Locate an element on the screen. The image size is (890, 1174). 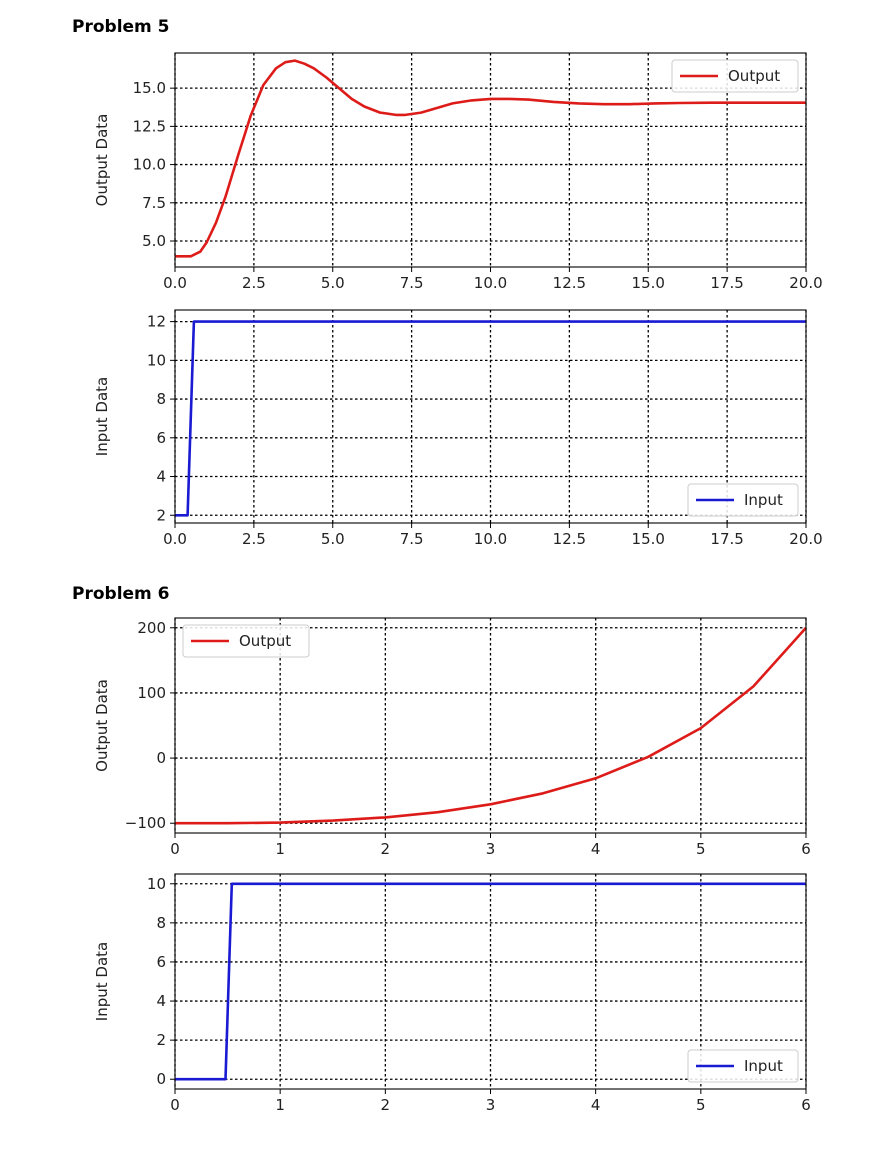
problem-6-title: Problem 6 is located at coordinates (121, 594).